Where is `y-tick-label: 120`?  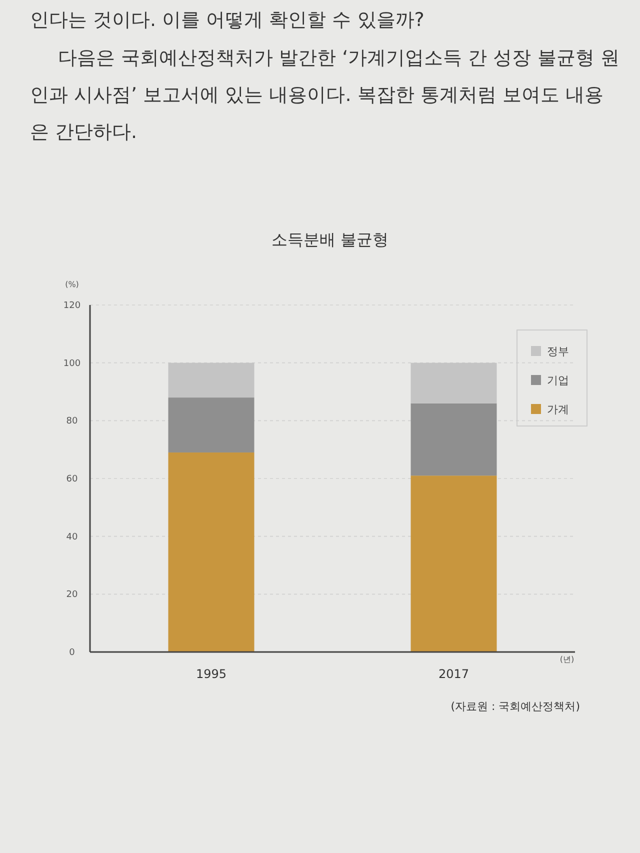
y-tick-label: 120 is located at coordinates (72, 306).